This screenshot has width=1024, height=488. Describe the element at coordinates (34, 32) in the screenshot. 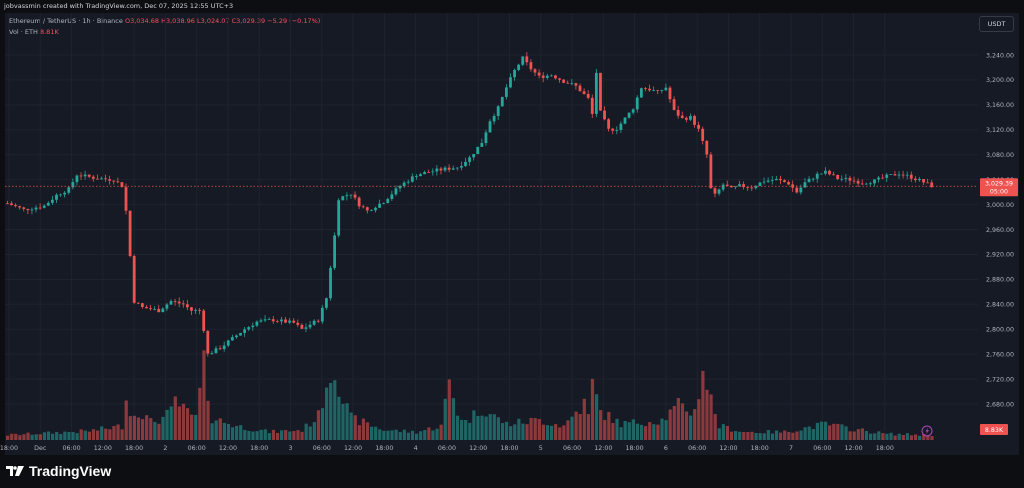

I see `volume-legend: Vol · ETH 8.81K` at that location.